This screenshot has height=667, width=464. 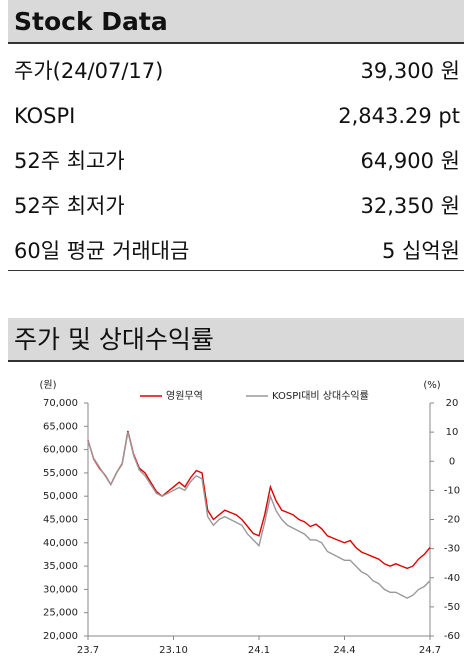 I want to click on y-tick-label: 35,000, so click(x=60, y=566).